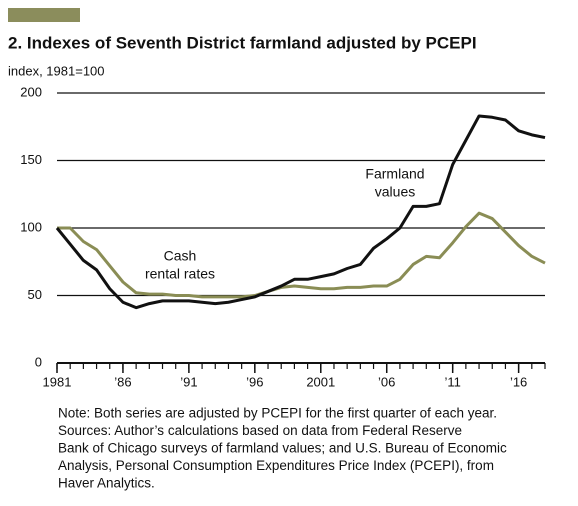  What do you see at coordinates (44, 15) in the screenshot?
I see `accent-bar` at bounding box center [44, 15].